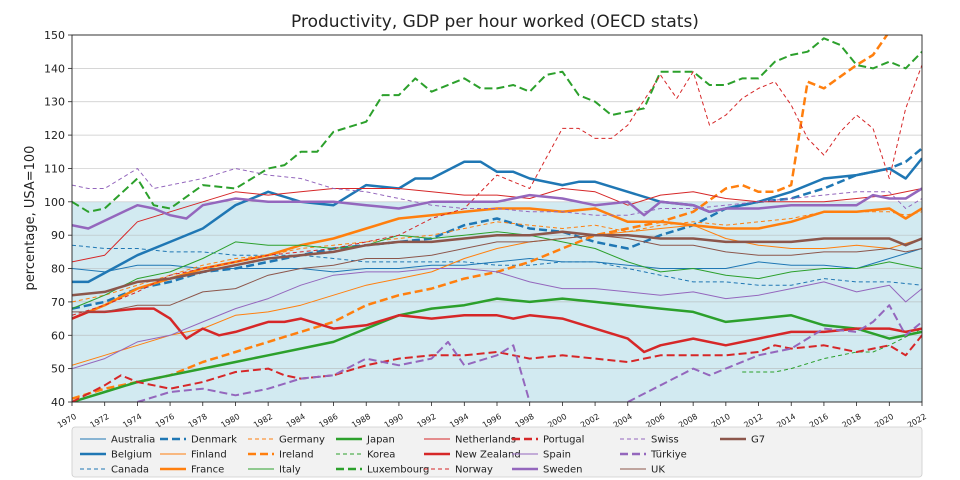  What do you see at coordinates (658, 470) in the screenshot?
I see `legend-label: UK` at bounding box center [658, 470].